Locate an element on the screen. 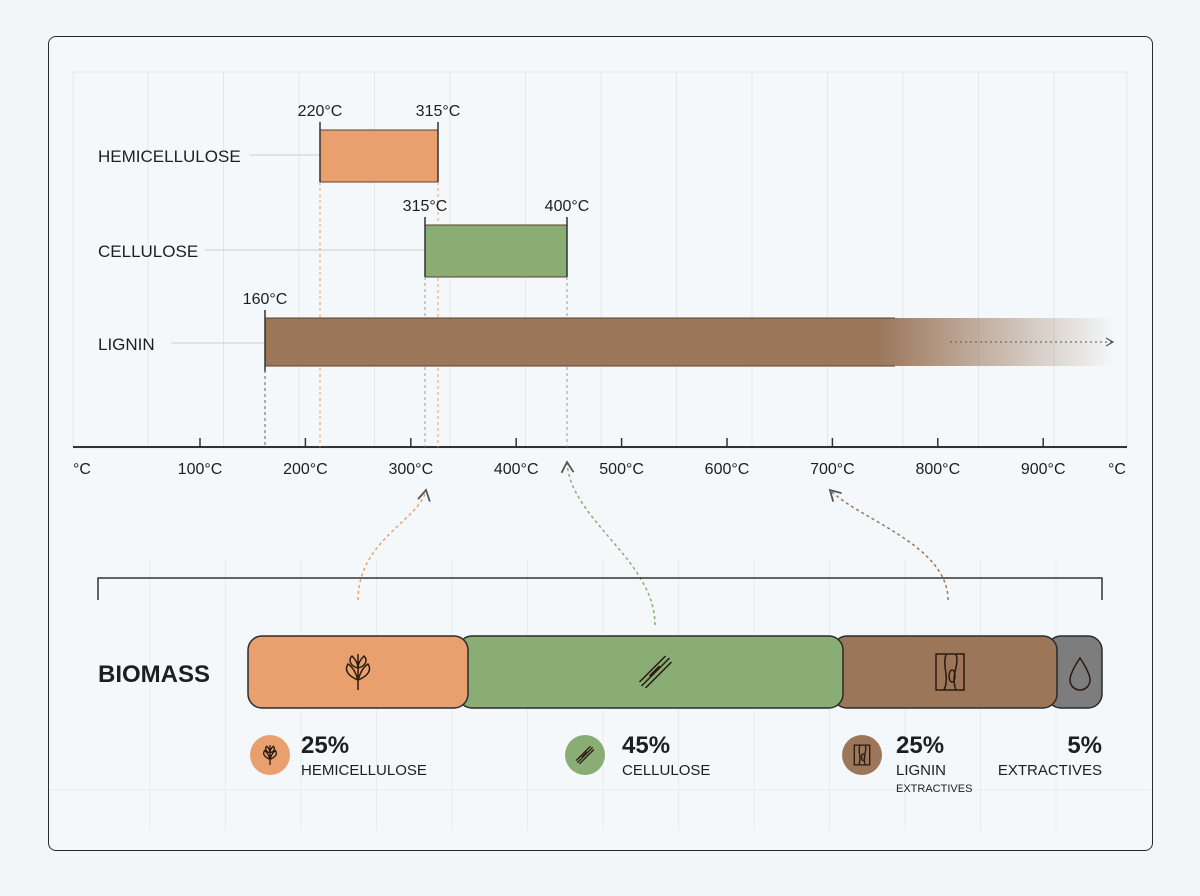 This screenshot has width=1200, height=896. x-tick-label: 600°C is located at coordinates (727, 469).